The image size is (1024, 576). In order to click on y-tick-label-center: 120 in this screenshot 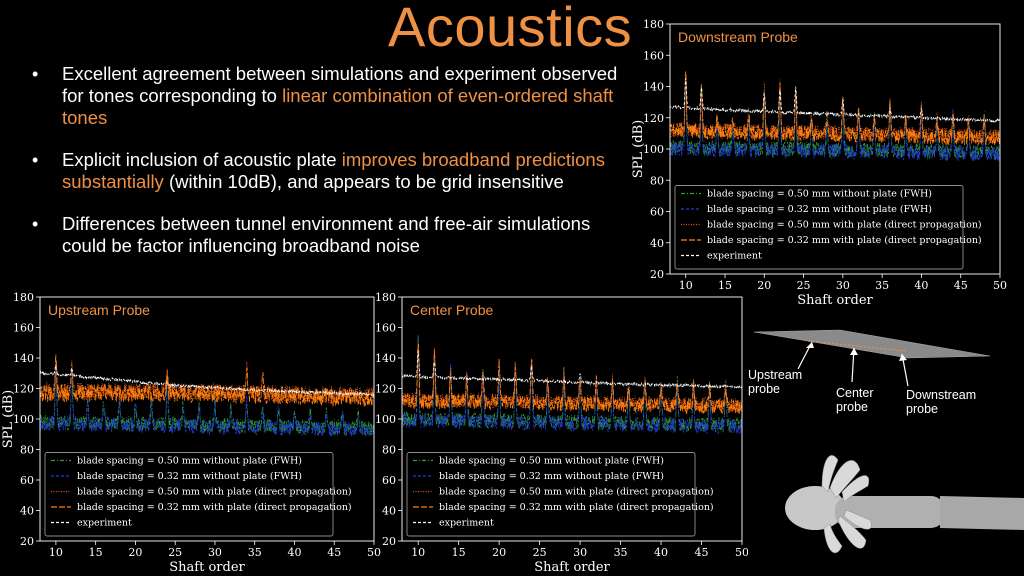, I will do `click(385, 389)`.